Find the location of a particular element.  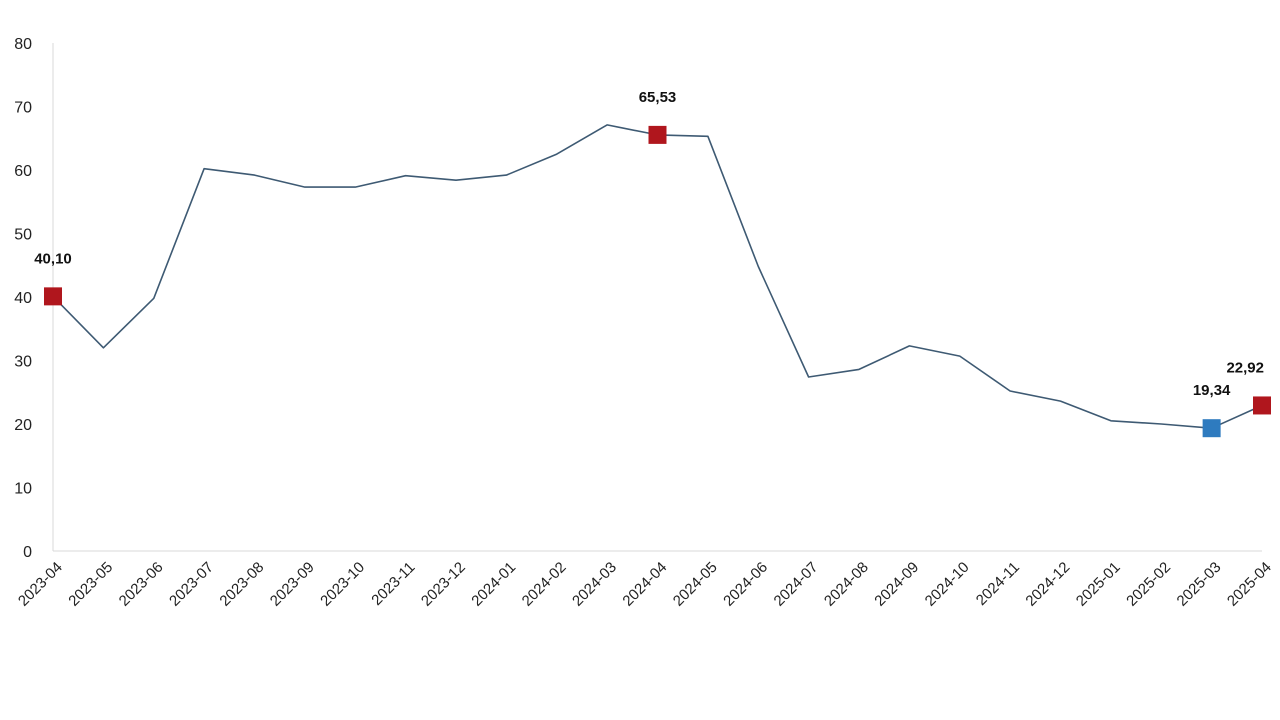

y-axis-ticks: 0 10 20 30 40 50 60 70 80 is located at coordinates (23, 298).